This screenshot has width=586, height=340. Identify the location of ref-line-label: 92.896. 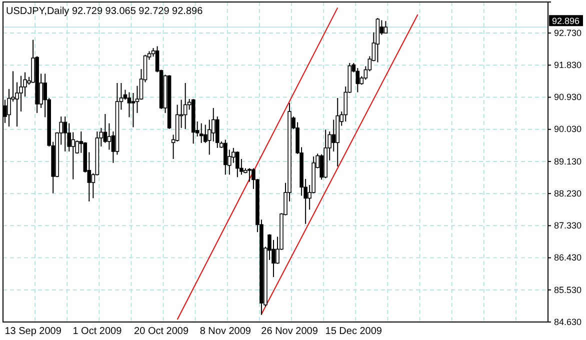
(566, 21).